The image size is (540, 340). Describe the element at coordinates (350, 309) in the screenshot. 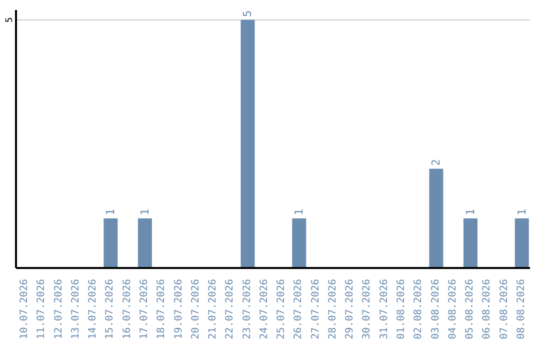

I see `x-tick-label: 29.07.2026` at that location.